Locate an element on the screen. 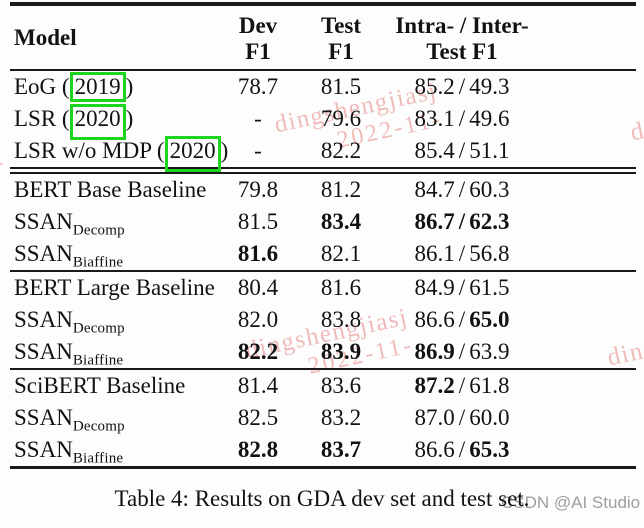  table-row: LSR (2020) - 79.6 83.1/49.6 is located at coordinates (323, 121).